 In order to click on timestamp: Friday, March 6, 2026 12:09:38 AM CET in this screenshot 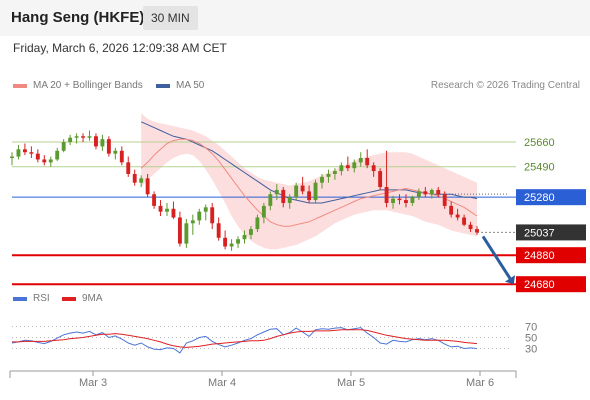, I will do `click(120, 48)`.